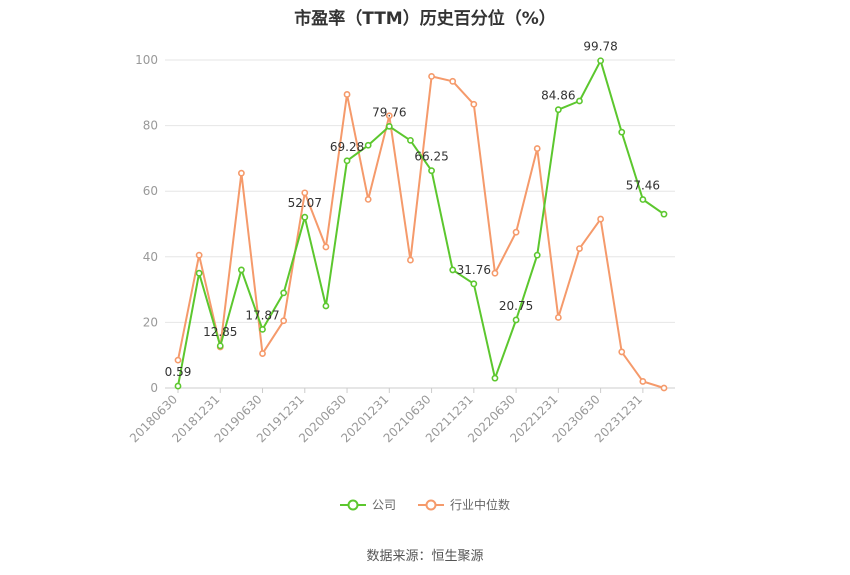  I want to click on legend: 公司 行业中位数, so click(425, 504).